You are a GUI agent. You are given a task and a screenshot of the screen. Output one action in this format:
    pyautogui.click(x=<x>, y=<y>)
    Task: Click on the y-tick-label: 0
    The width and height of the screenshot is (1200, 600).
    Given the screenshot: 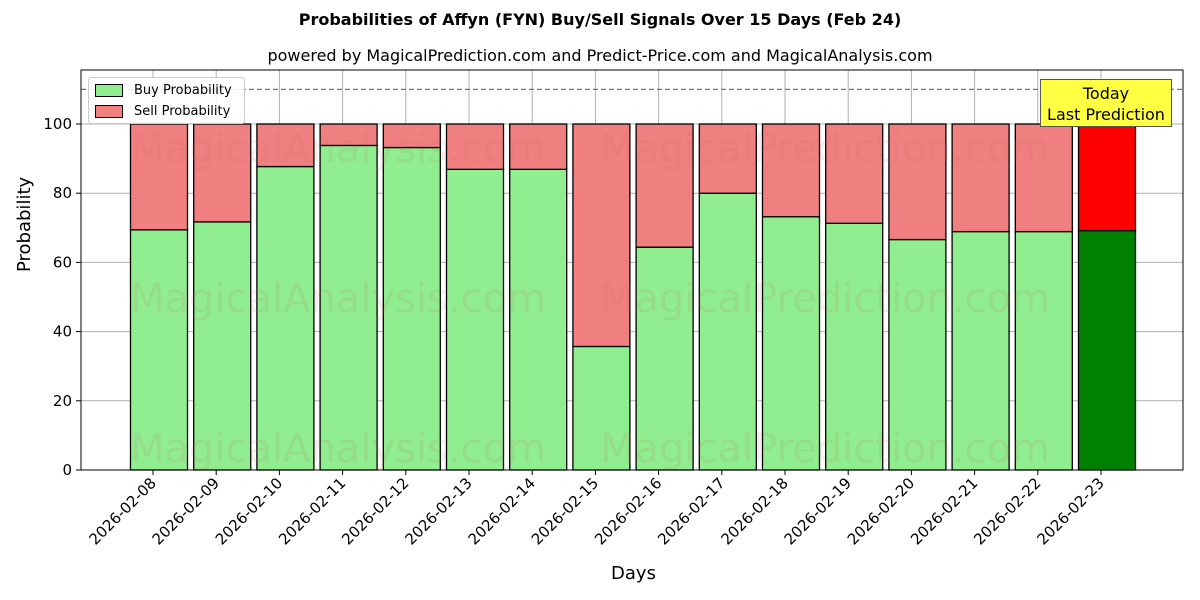 What is the action you would take?
    pyautogui.click(x=67, y=470)
    